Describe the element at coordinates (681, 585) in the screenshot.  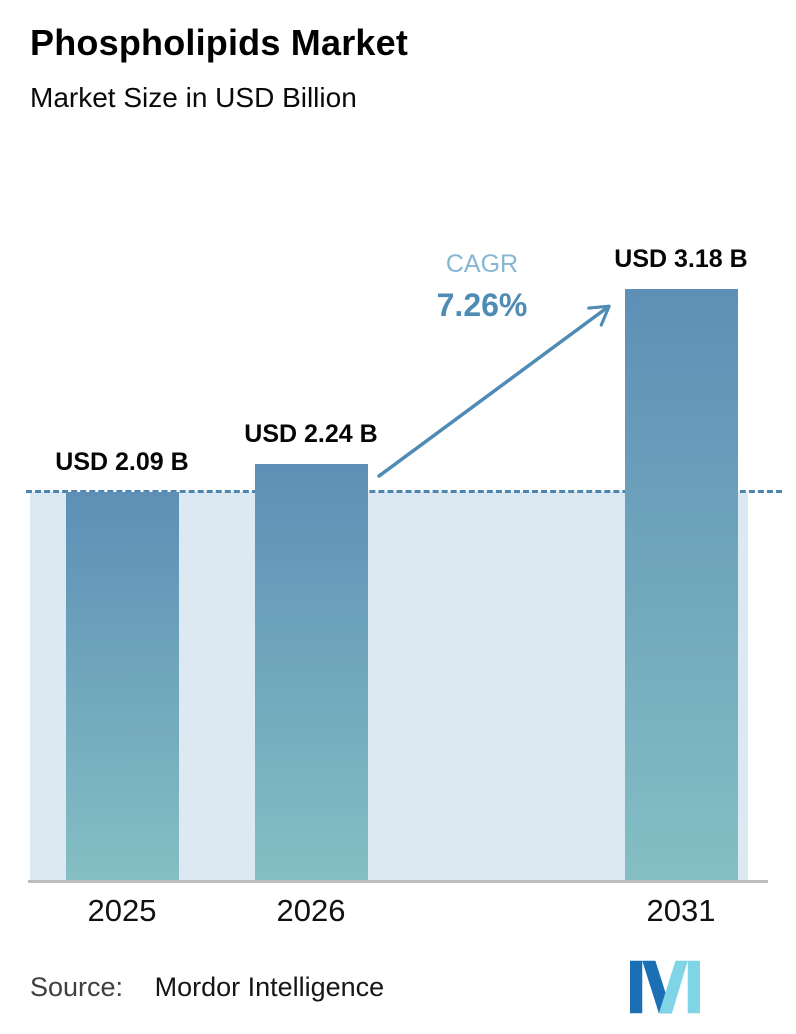
I see `bar-2031` at that location.